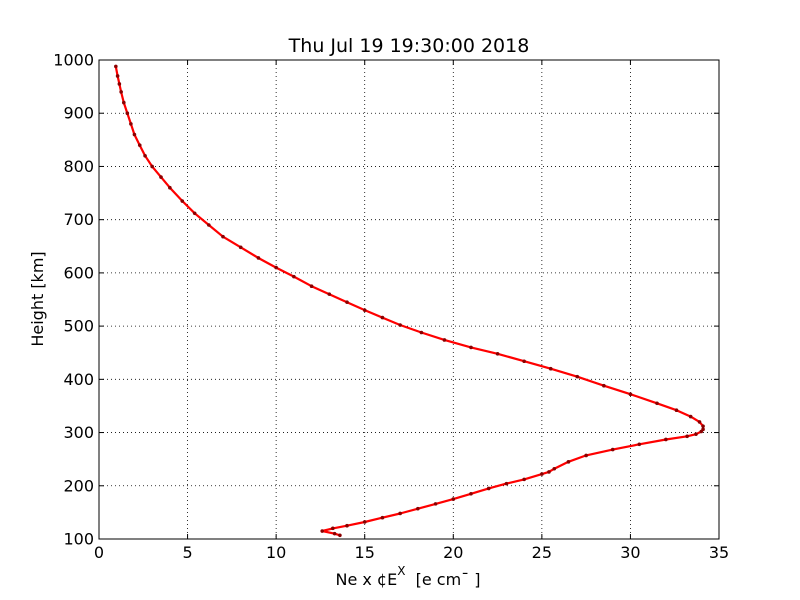 This screenshot has height=600, width=800. What do you see at coordinates (401, 571) in the screenshot?
I see `x-axis-label-sup: X` at bounding box center [401, 571].